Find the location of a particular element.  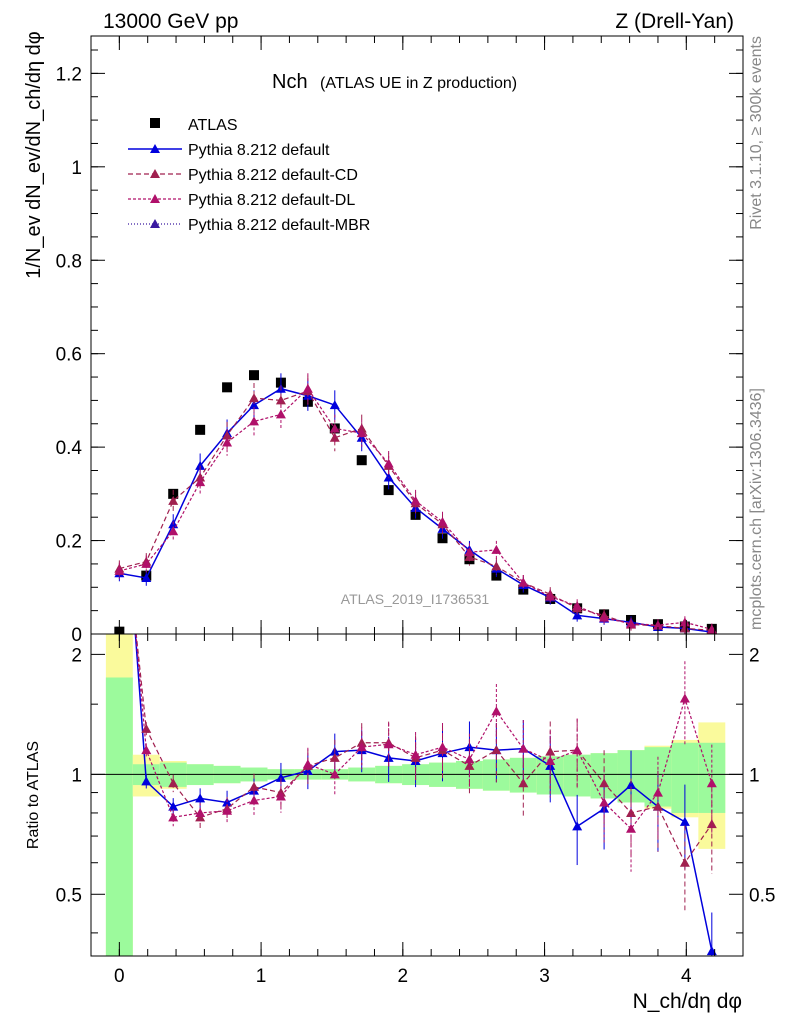

header-right: Z (Drell-Yan) is located at coordinates (674, 21).